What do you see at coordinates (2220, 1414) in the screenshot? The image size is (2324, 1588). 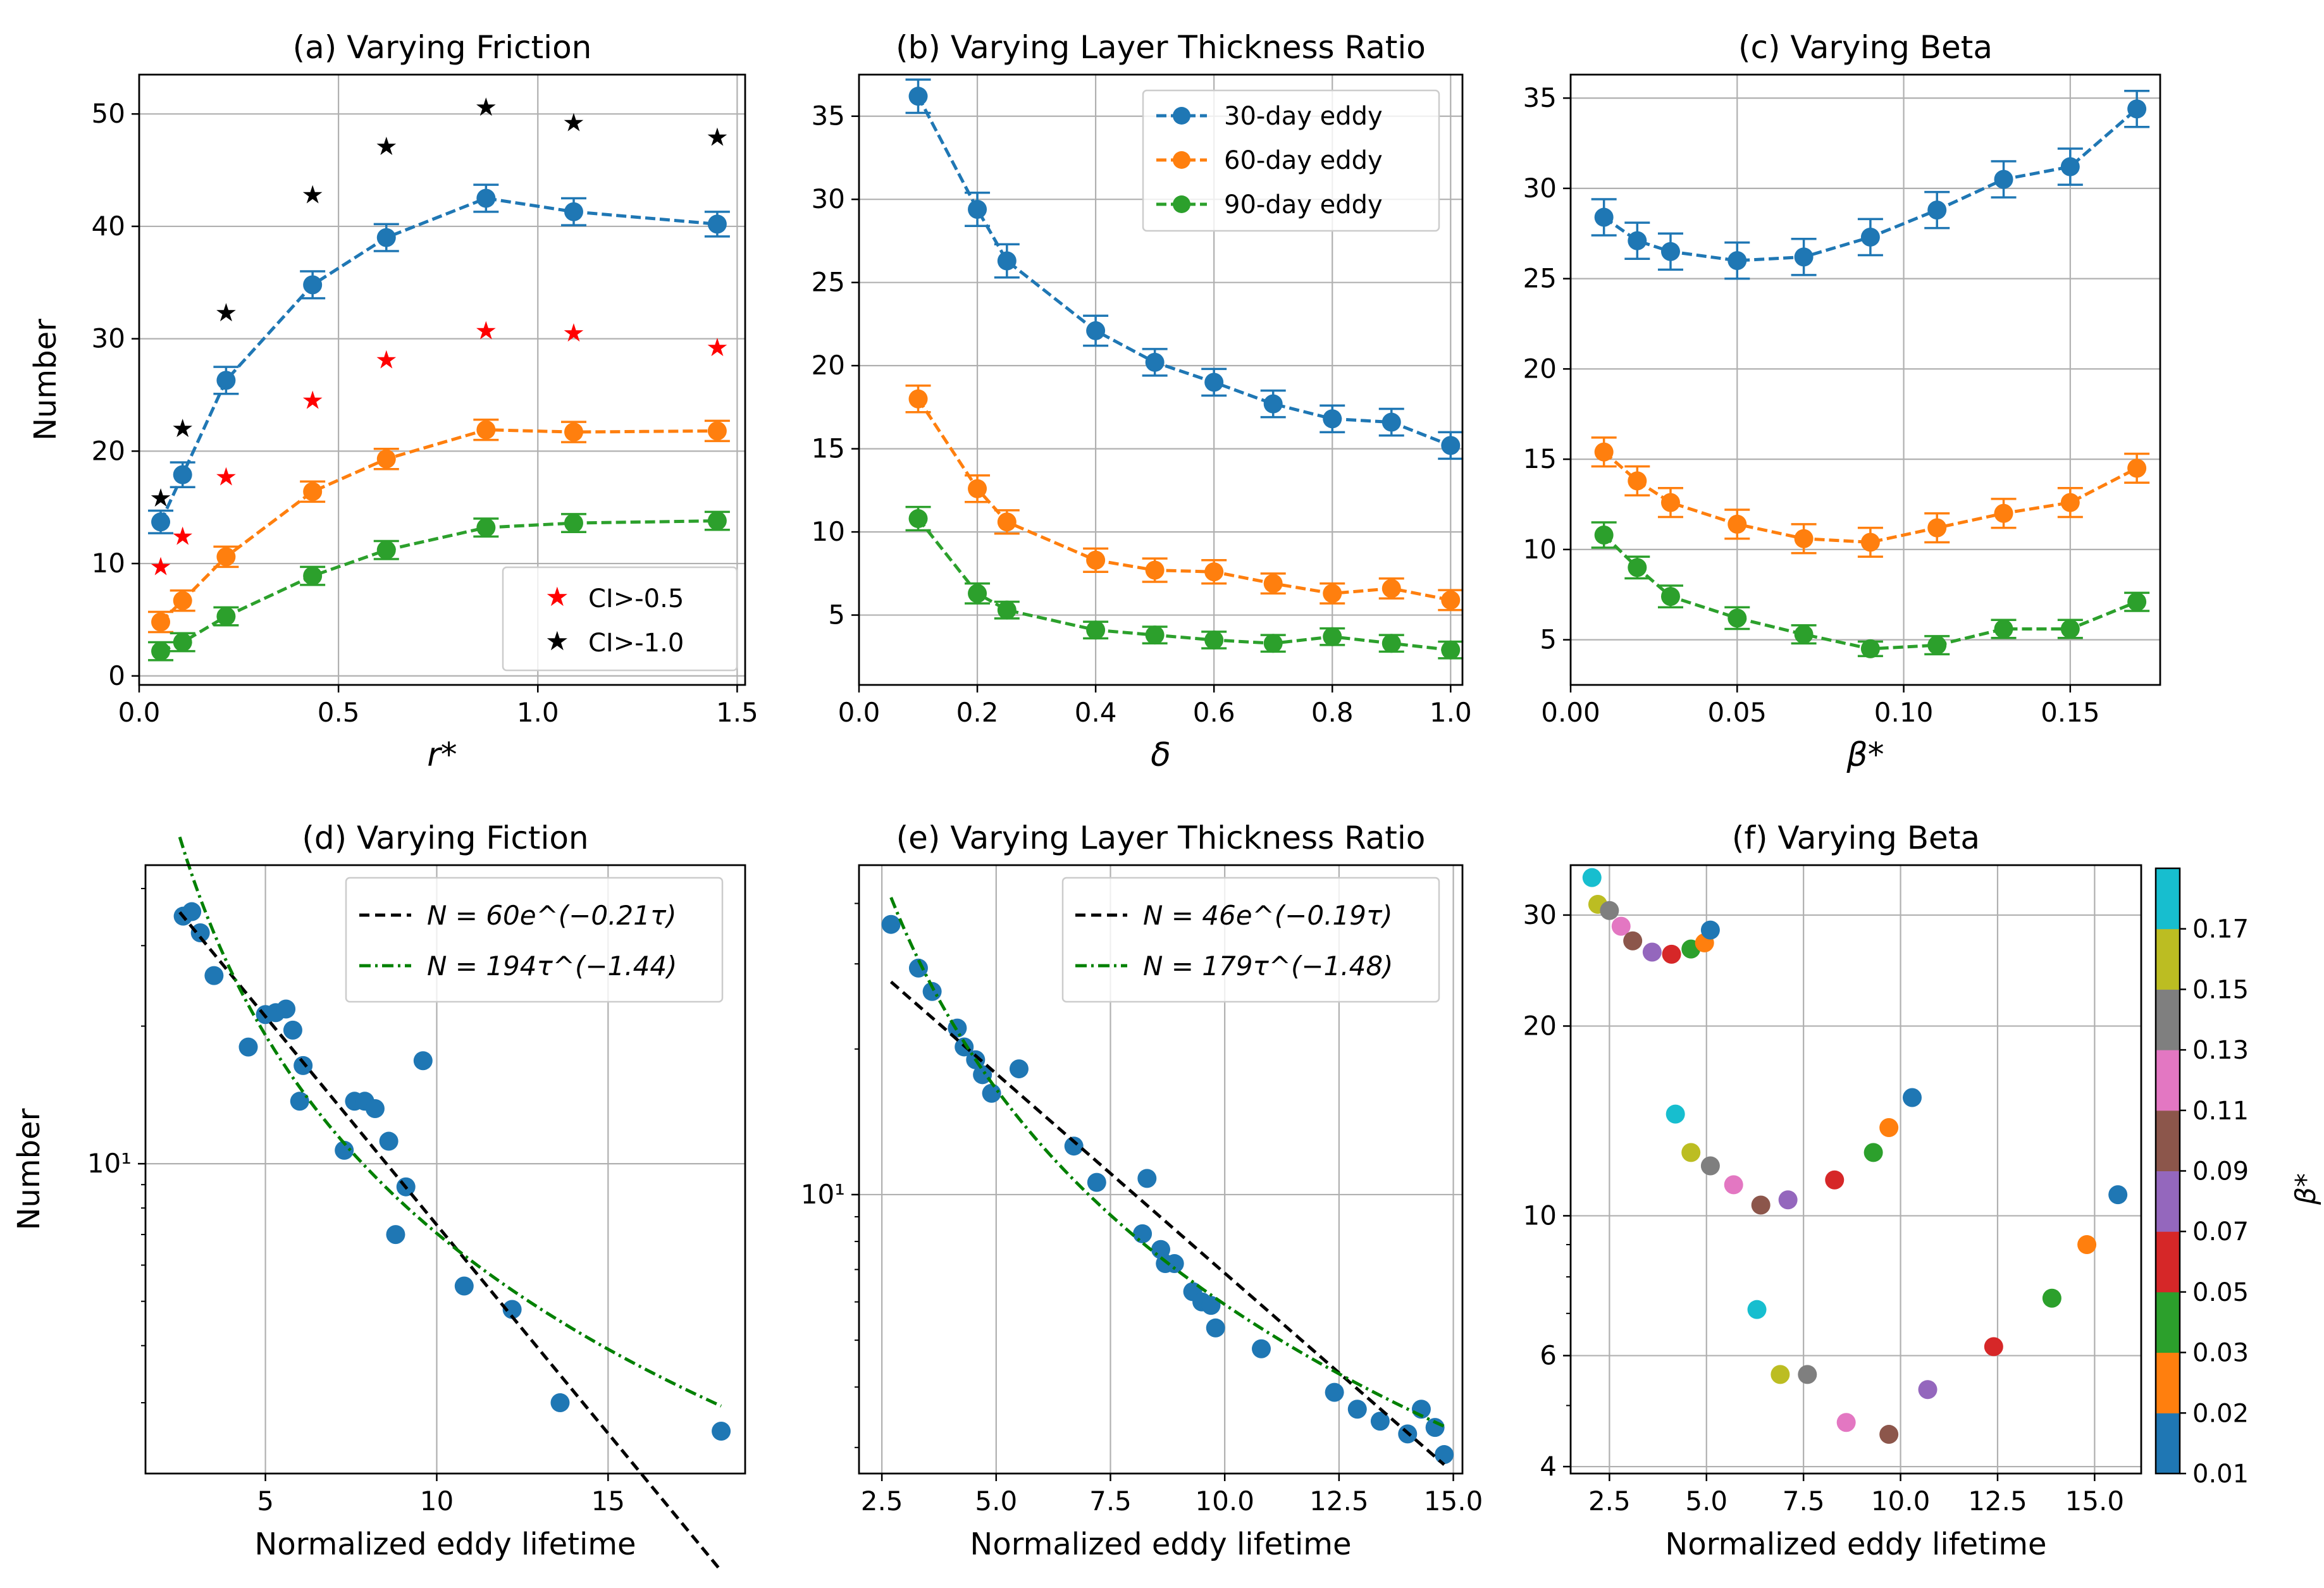 I see `colorbar-tick-label-1: 0.02` at bounding box center [2220, 1414].